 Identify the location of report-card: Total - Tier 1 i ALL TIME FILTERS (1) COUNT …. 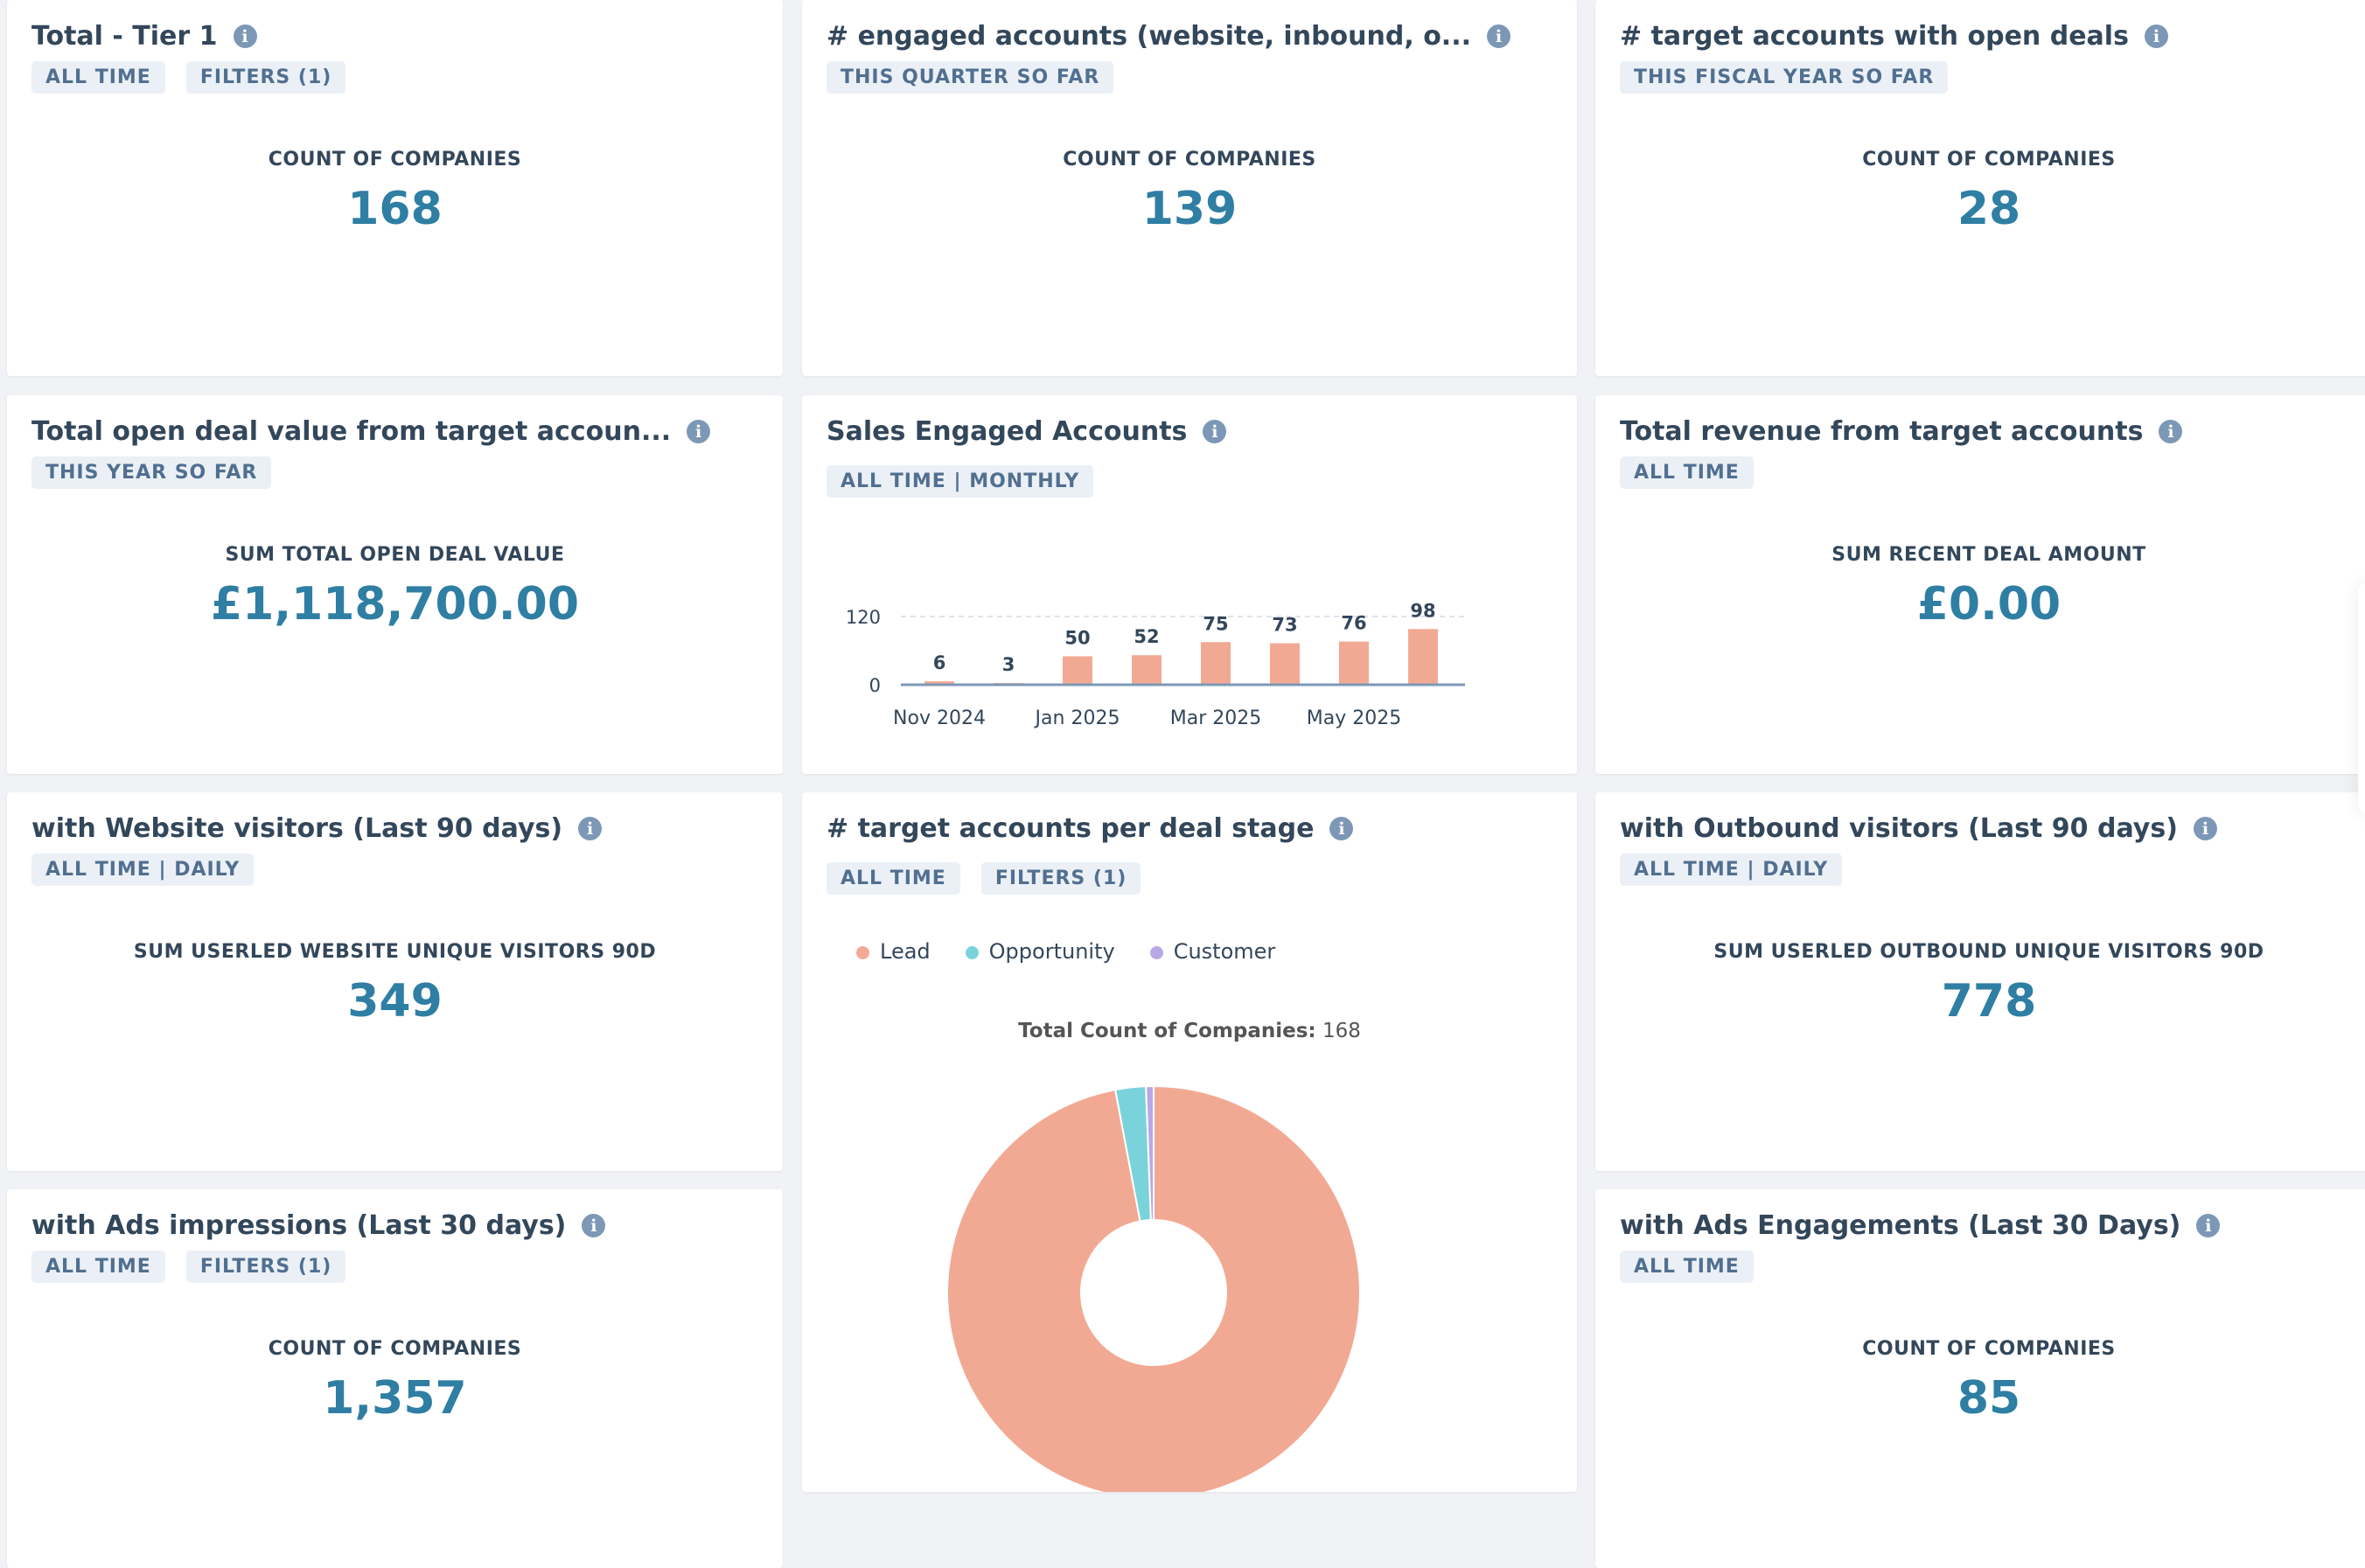
(395, 188).